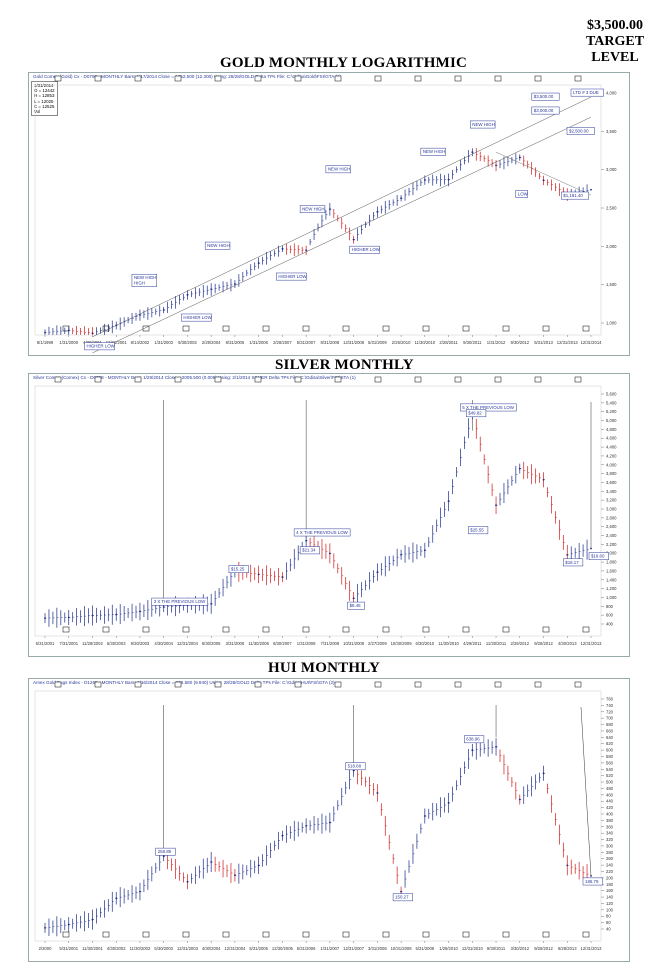  Describe the element at coordinates (610, 711) in the screenshot. I see `y-tick-label: 720` at that location.